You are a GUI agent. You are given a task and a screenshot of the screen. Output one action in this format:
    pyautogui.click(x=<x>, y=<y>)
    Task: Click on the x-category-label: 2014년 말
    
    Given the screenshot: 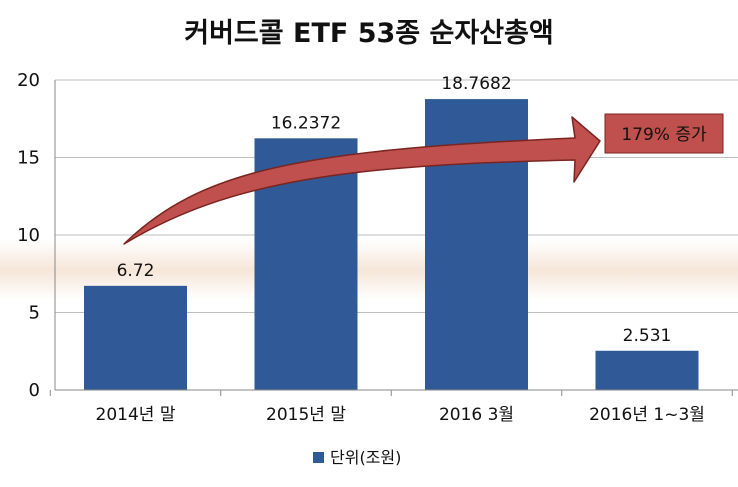 What is the action you would take?
    pyautogui.click(x=136, y=415)
    